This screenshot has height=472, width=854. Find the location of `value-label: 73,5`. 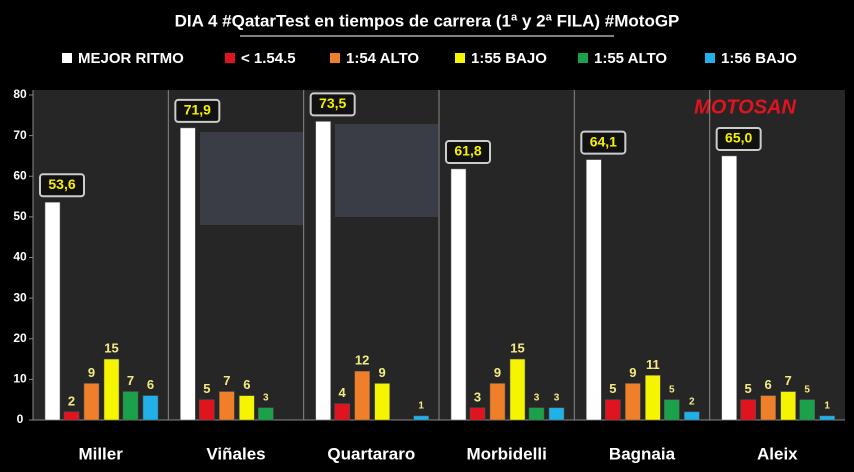

value-label: 73,5 is located at coordinates (332, 103).